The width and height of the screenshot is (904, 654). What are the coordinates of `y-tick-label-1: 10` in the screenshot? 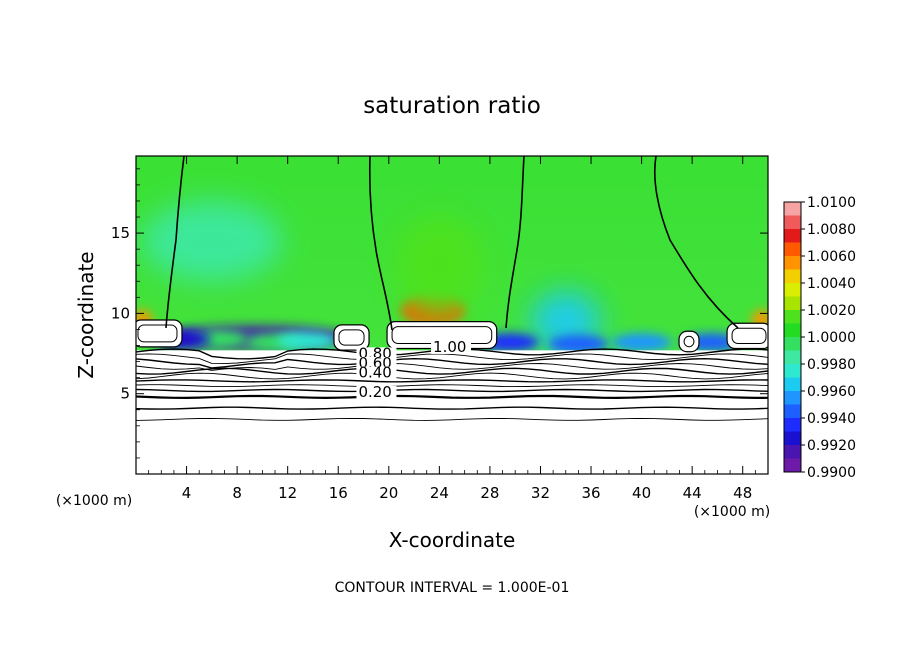 It's located at (120, 313).